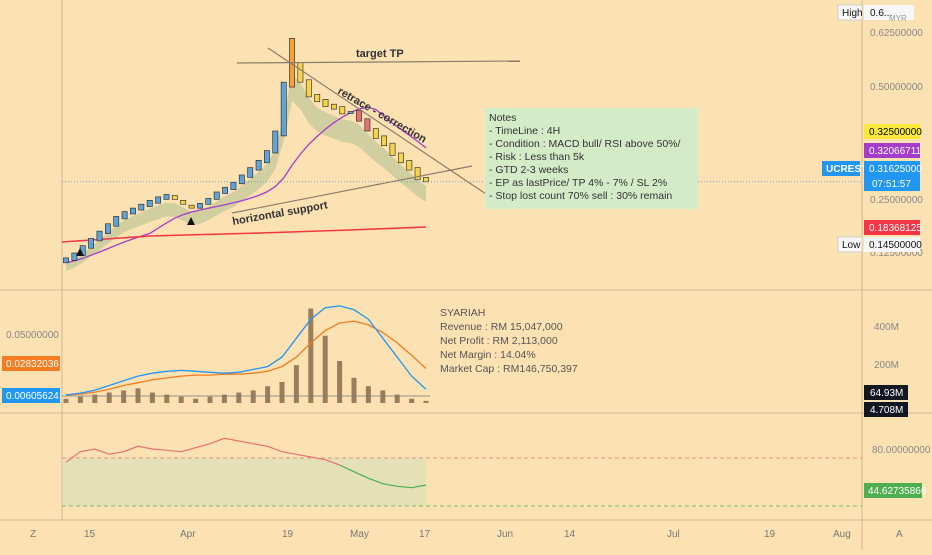 Image resolution: width=932 pixels, height=555 pixels. Describe the element at coordinates (899, 534) in the screenshot. I see `time-axis-right: A` at that location.